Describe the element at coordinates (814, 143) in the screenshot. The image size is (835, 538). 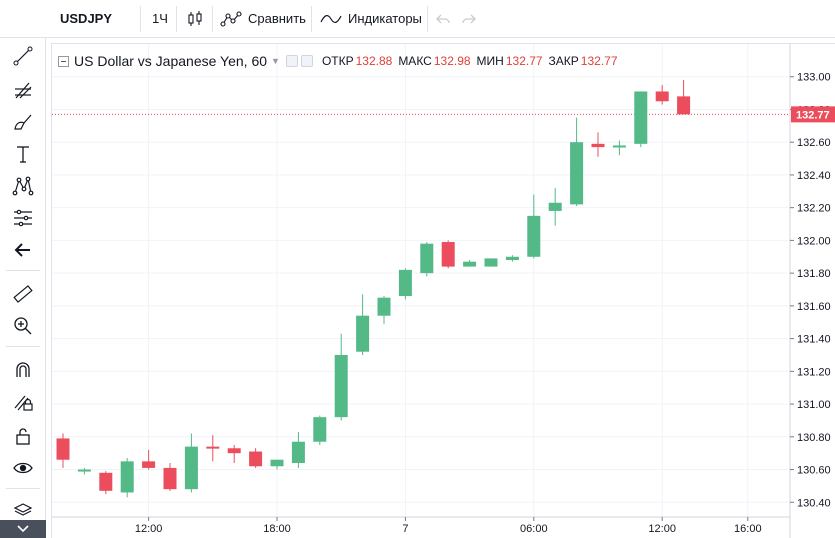
I see `price-tick-label: 132.60` at that location.